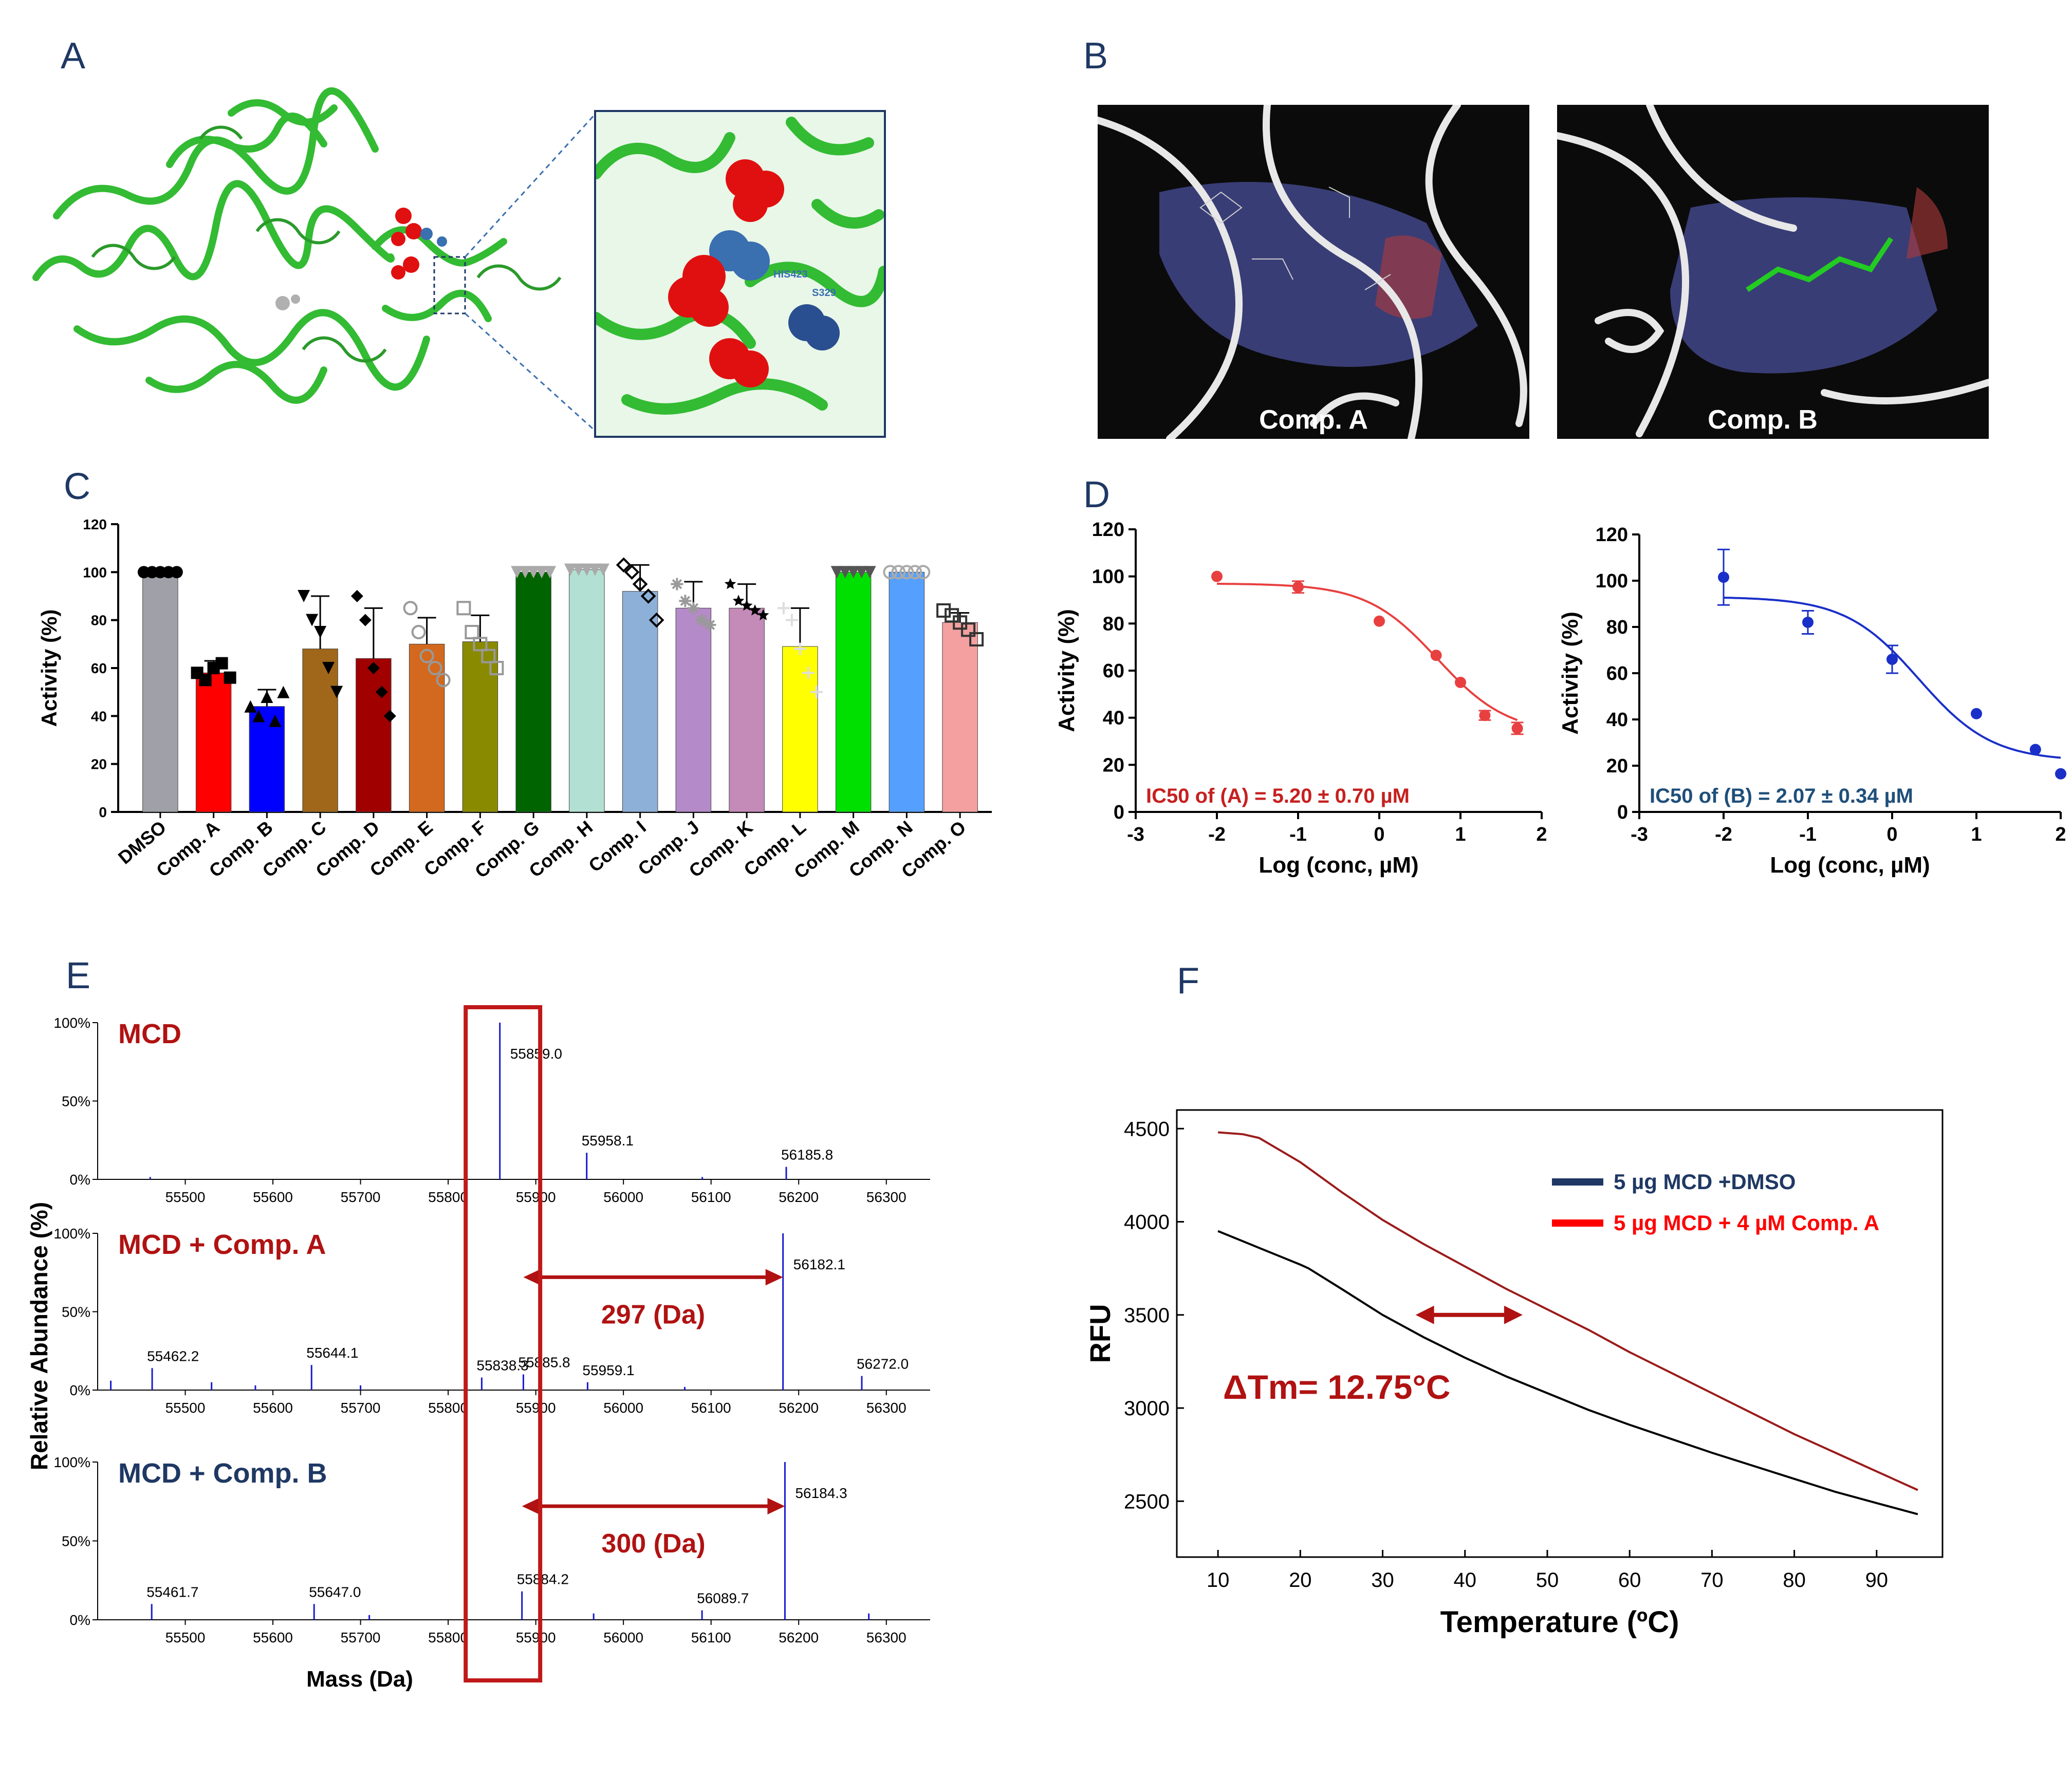  I want to click on peak-label: 55959.1, so click(608, 1370).